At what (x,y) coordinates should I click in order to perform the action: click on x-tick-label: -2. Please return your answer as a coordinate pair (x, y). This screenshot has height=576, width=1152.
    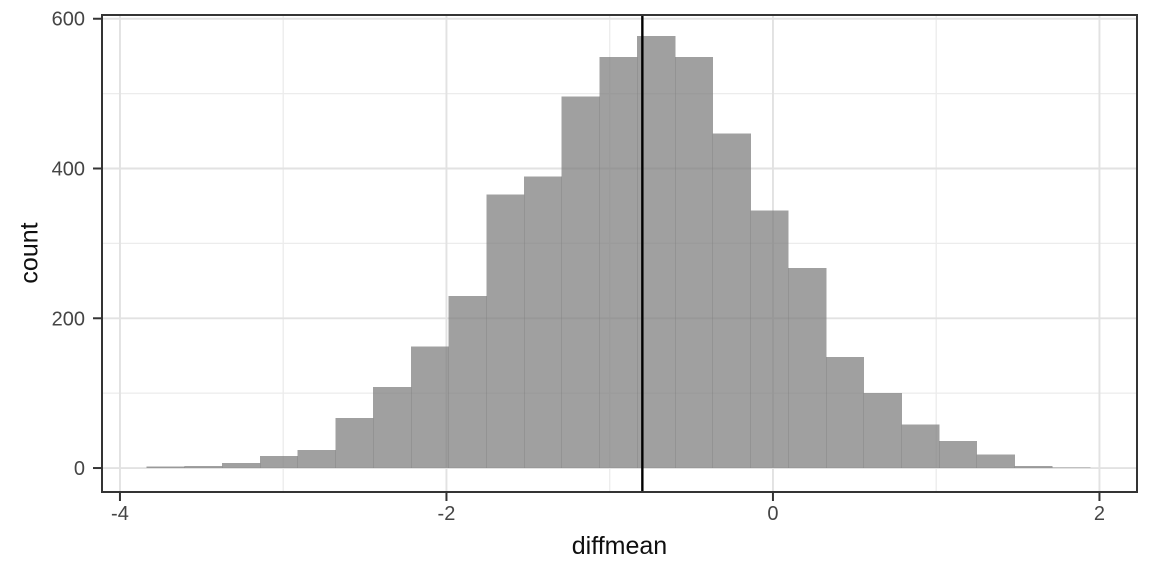
    Looking at the image, I should click on (447, 514).